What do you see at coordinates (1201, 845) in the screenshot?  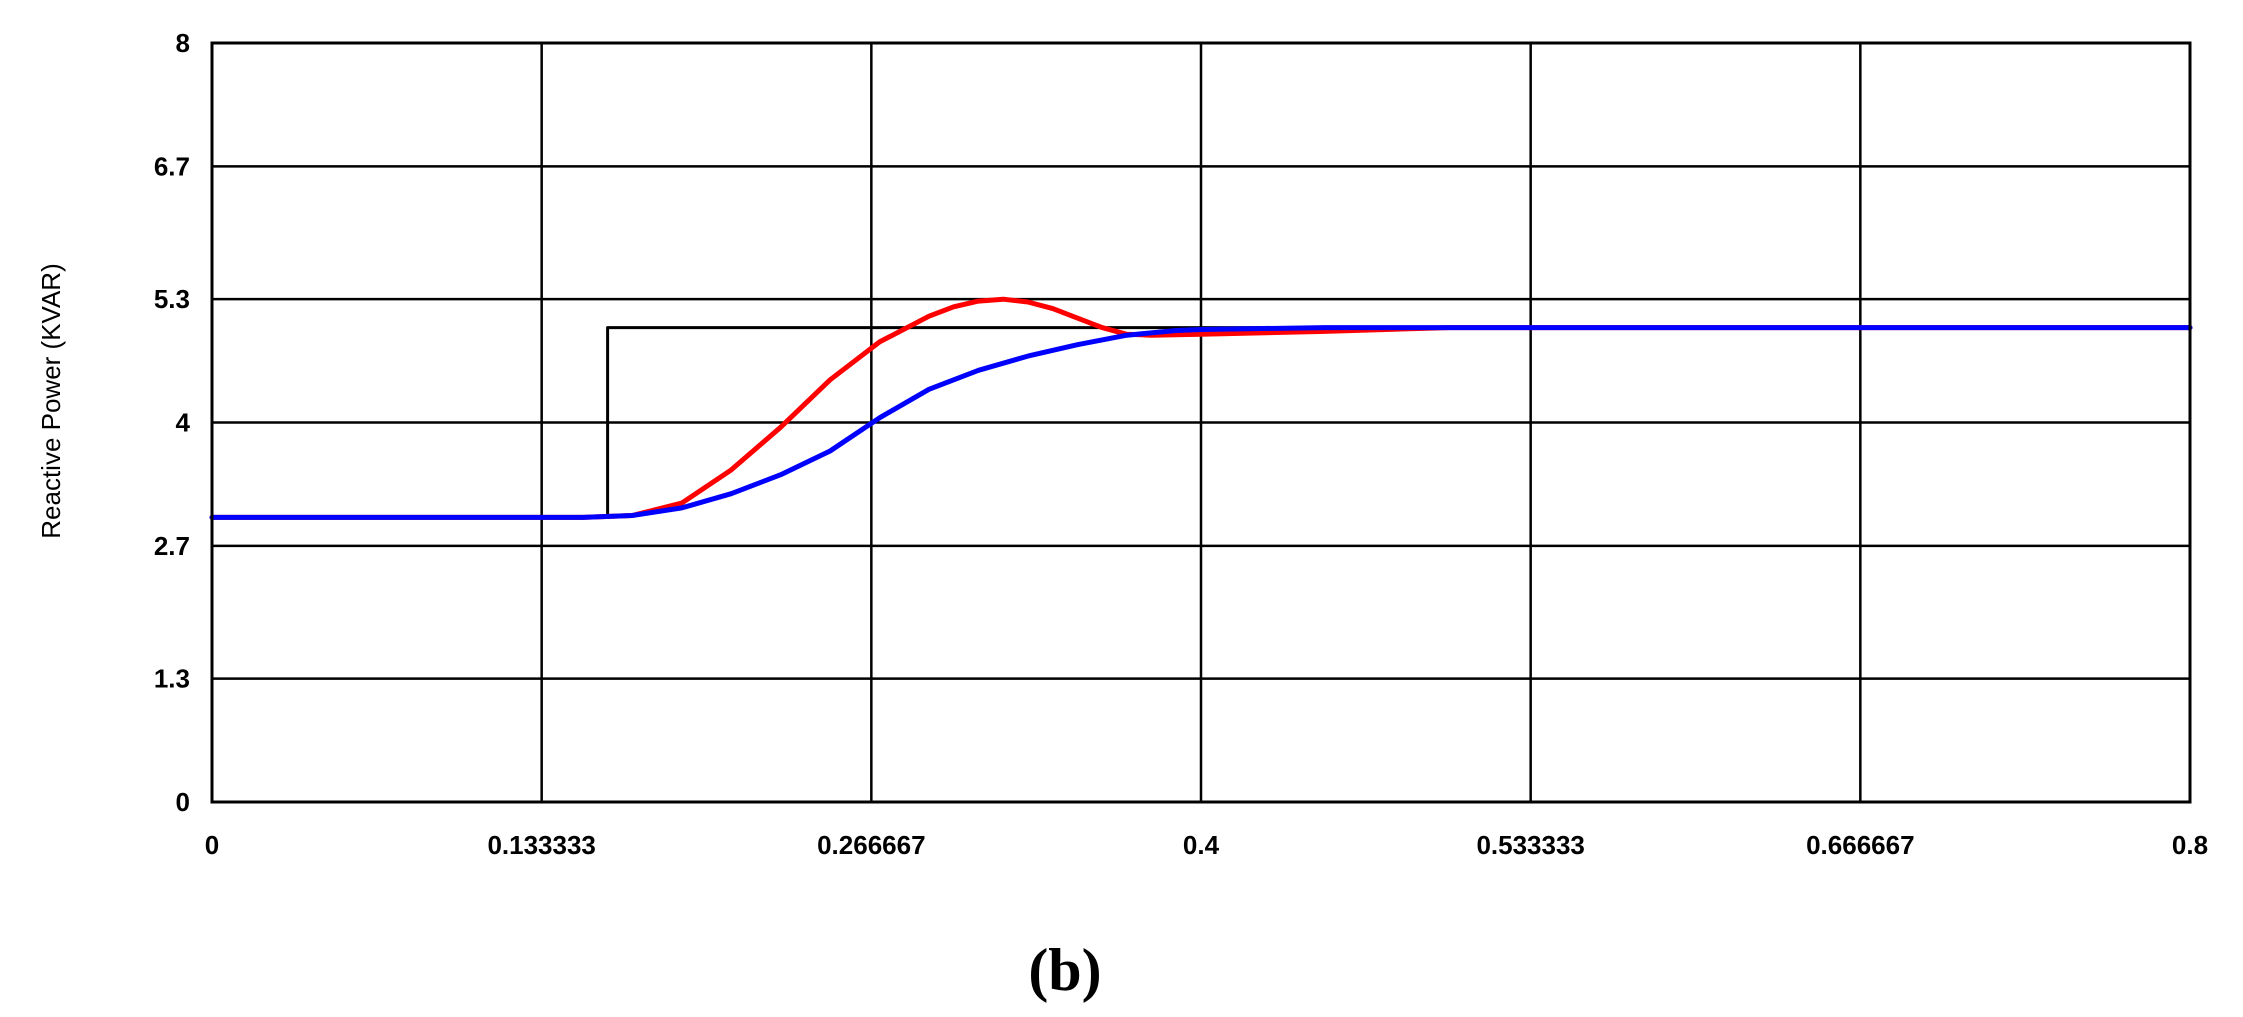 I see `x-tick-label: 0.4` at bounding box center [1201, 845].